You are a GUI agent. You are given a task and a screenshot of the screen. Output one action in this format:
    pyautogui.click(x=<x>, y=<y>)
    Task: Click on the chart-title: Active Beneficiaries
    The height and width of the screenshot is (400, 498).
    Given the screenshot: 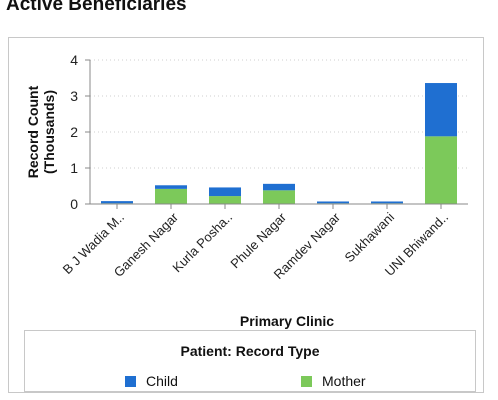 What is the action you would take?
    pyautogui.click(x=96, y=7)
    